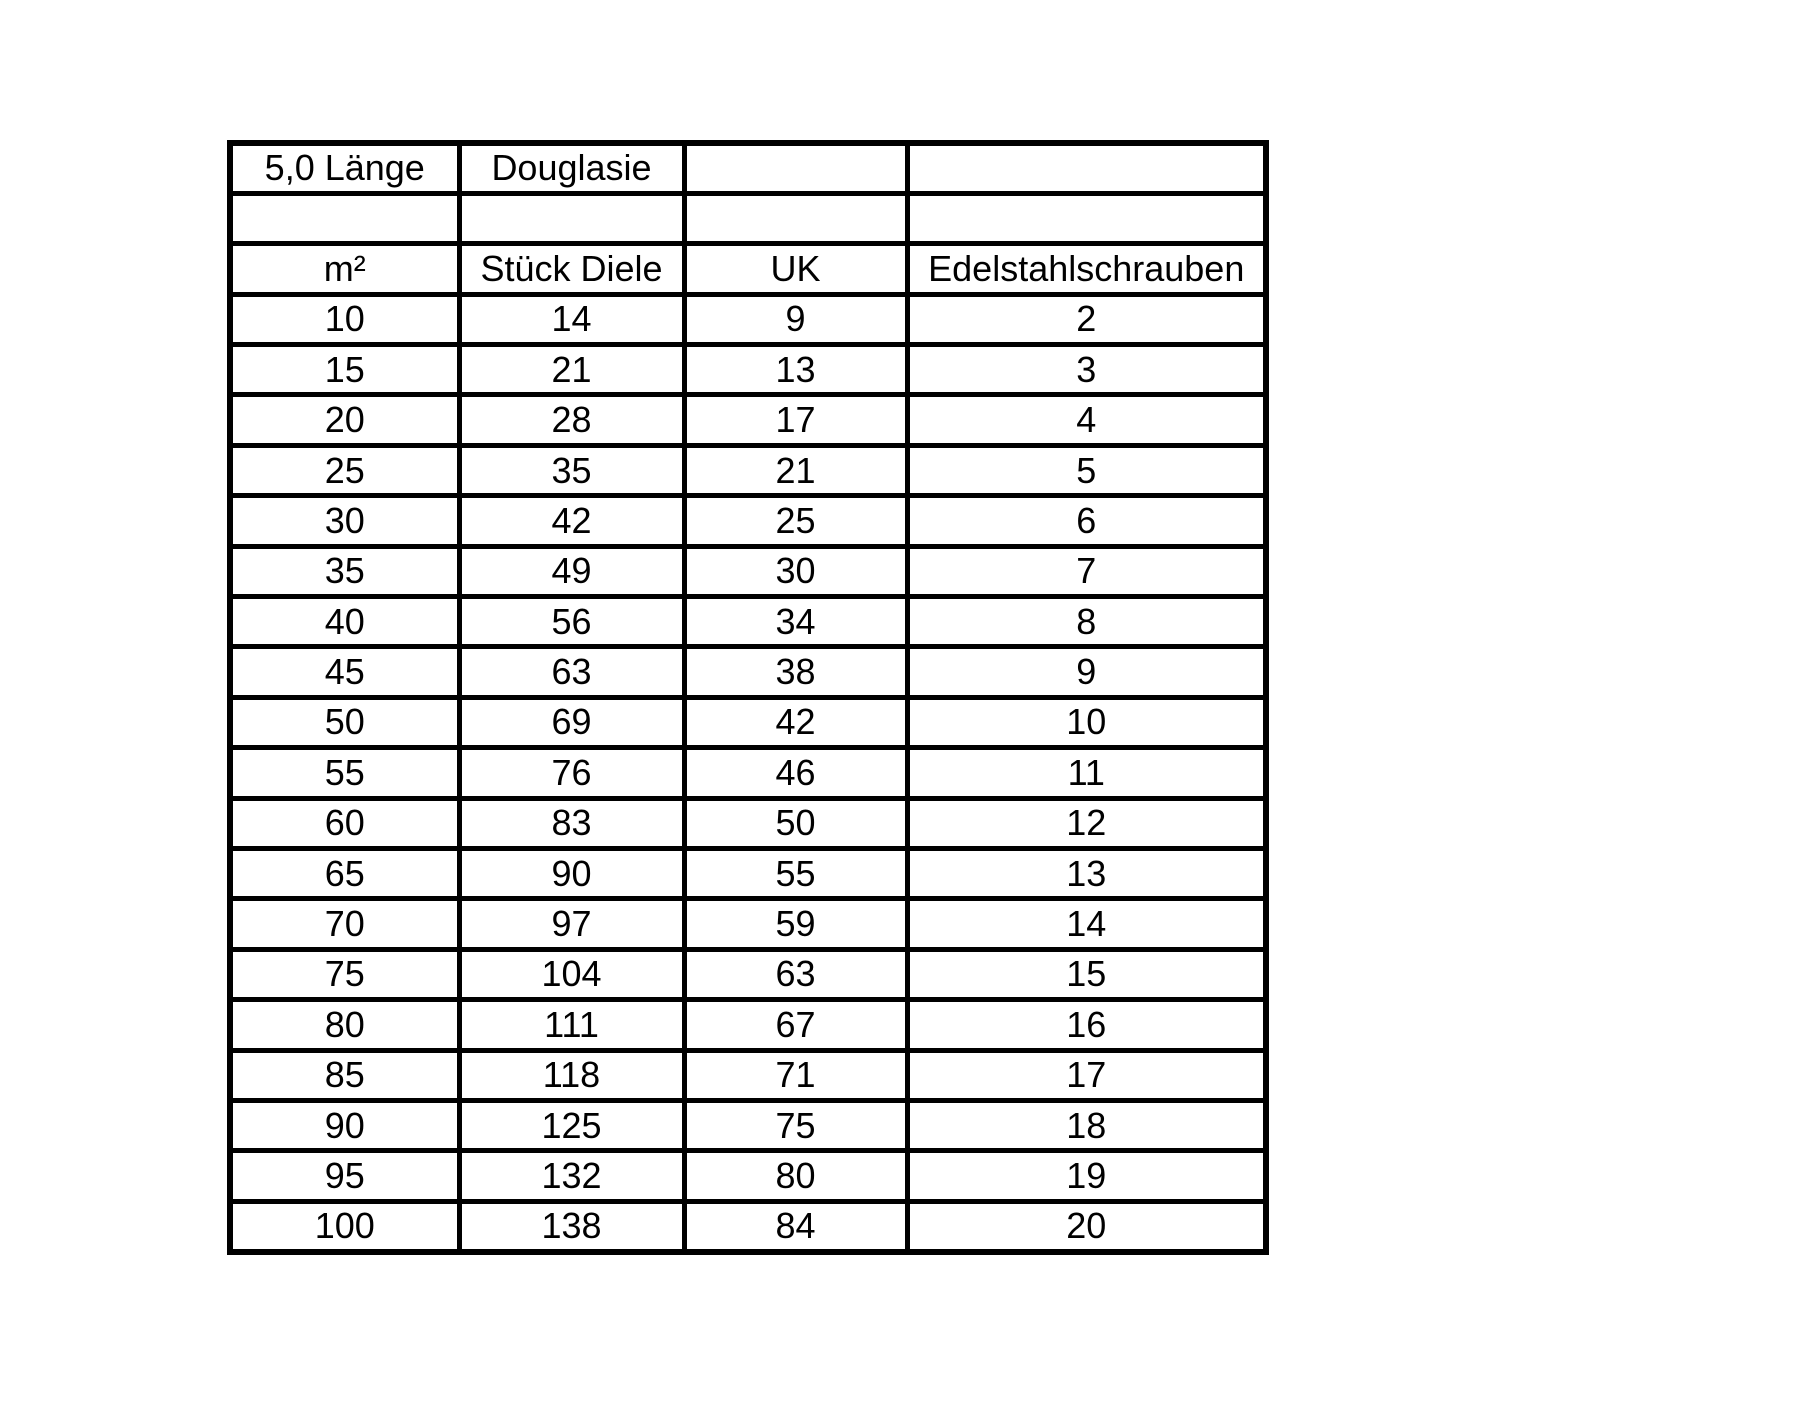  I want to click on table-row: 85 118 71 17, so click(748, 1075).